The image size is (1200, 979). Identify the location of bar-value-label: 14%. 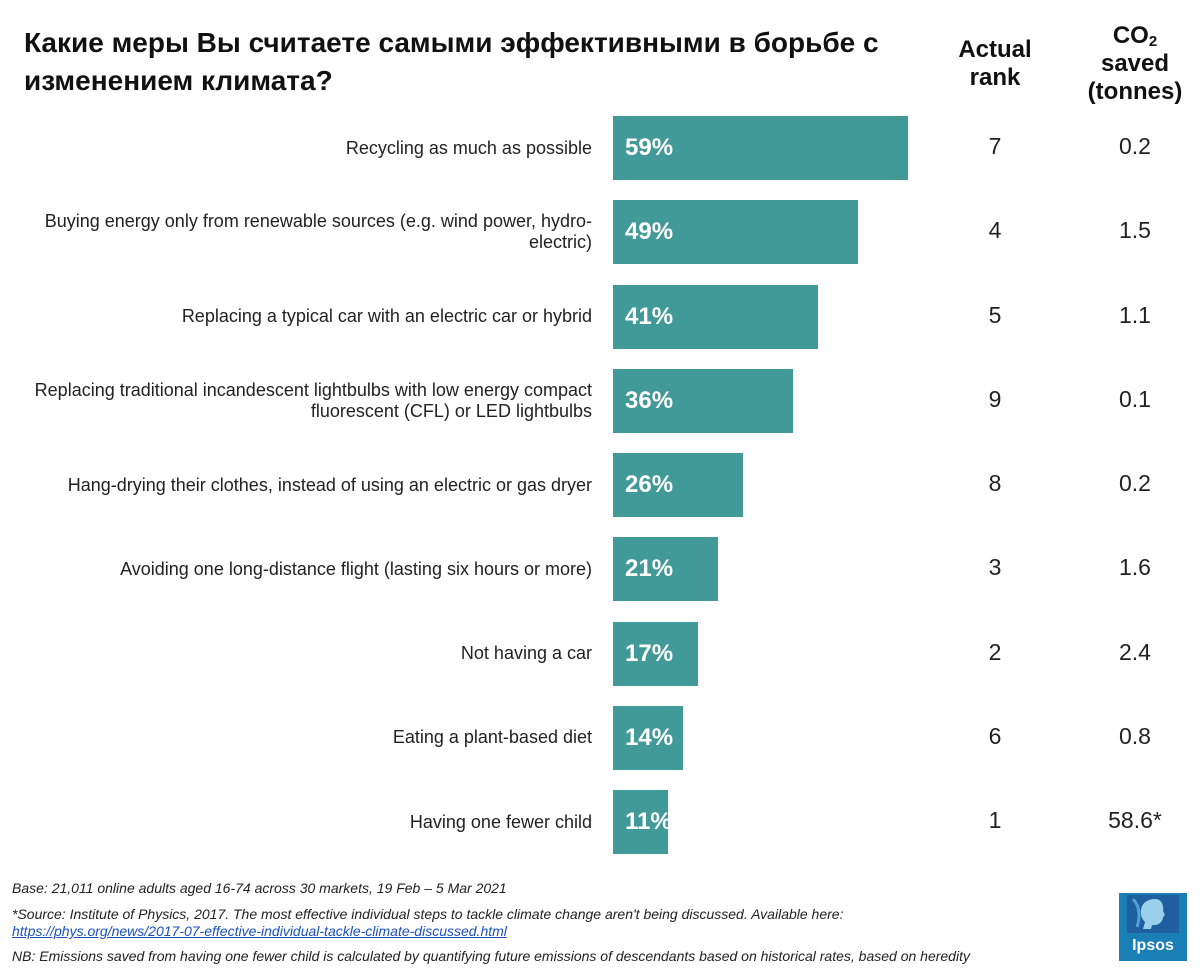
(649, 737).